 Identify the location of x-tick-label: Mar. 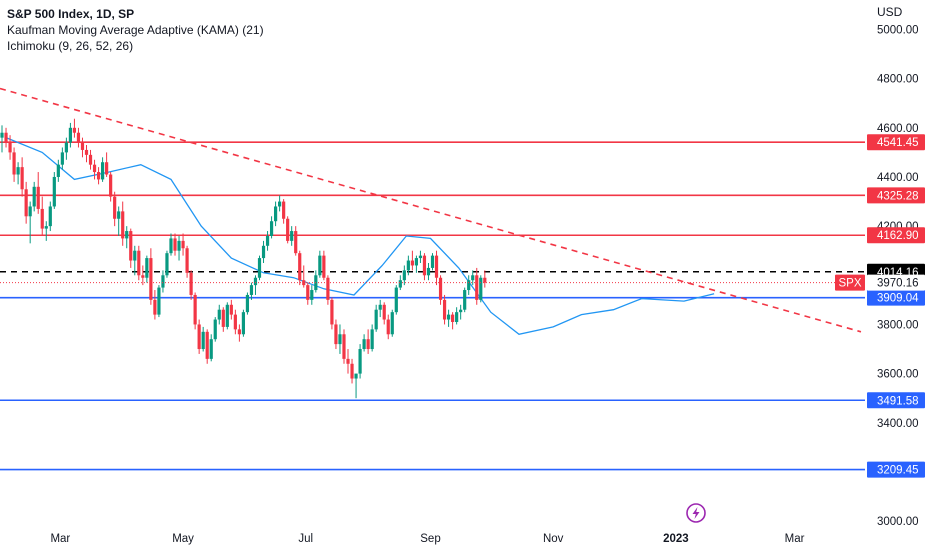
(795, 539).